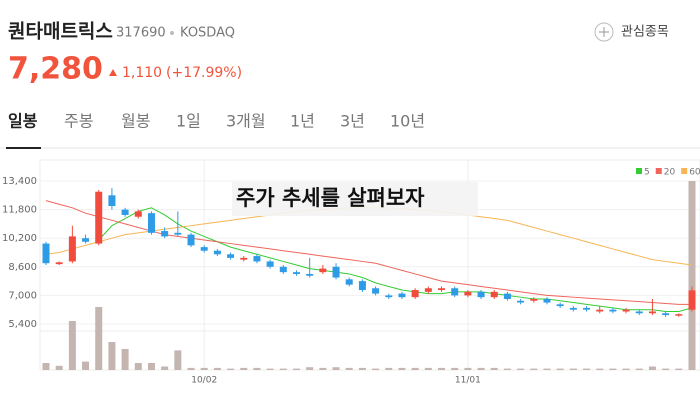 Image resolution: width=700 pixels, height=404 pixels. What do you see at coordinates (113, 72) in the screenshot?
I see `up-arrow` at bounding box center [113, 72].